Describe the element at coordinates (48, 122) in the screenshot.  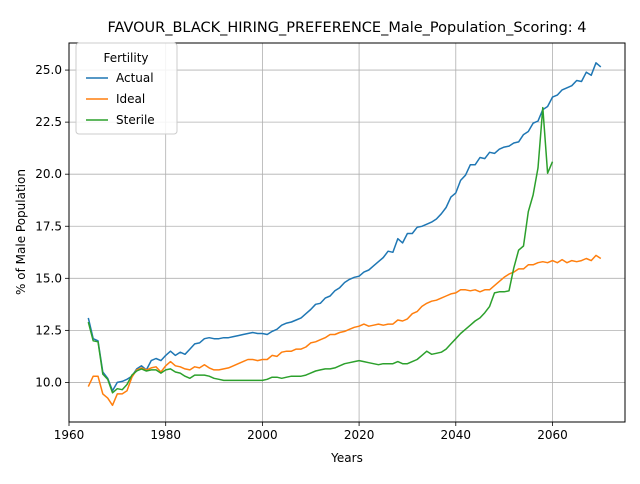
I see `y-tick-label: 22.5` at that location.